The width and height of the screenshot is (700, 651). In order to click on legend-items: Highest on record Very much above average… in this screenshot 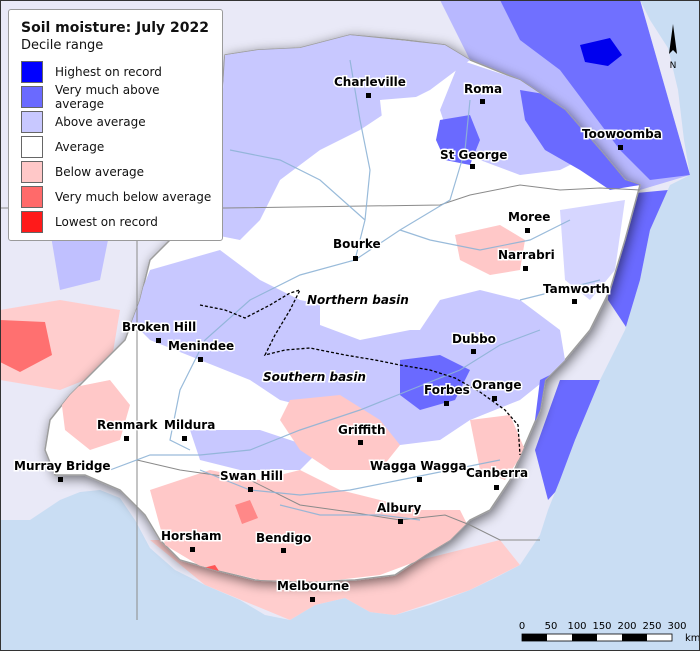, I will do `click(116, 146)`.